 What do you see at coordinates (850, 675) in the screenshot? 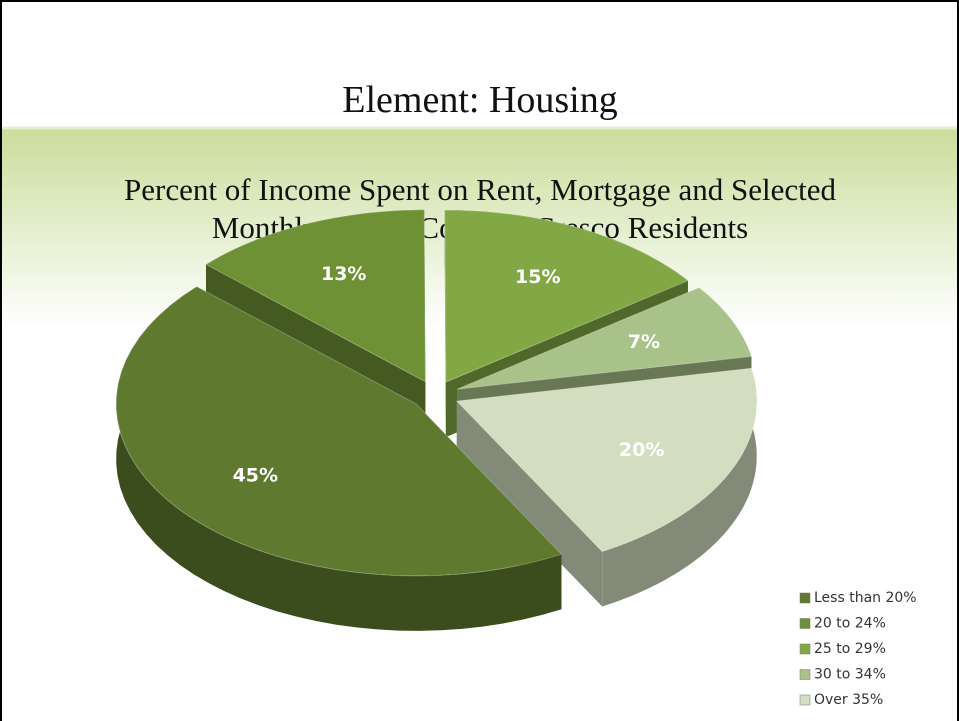
I see `legend-label: 30 to 34%` at bounding box center [850, 675].